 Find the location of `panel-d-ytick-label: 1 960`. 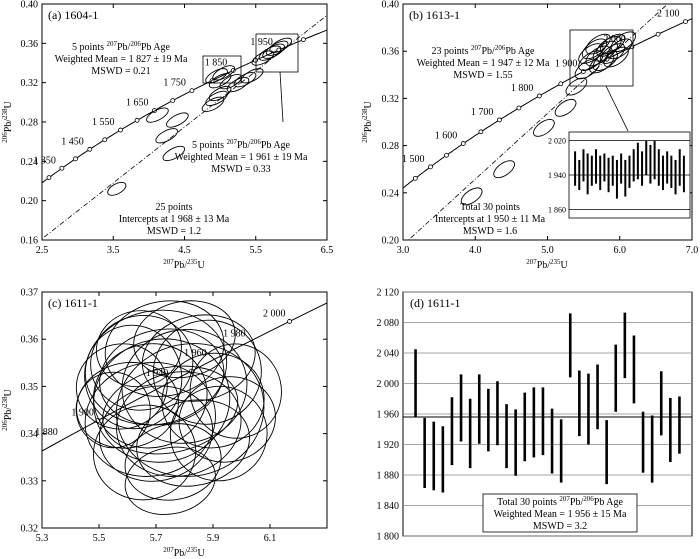

panel-d-ytick-label: 1 960 is located at coordinates (388, 415).